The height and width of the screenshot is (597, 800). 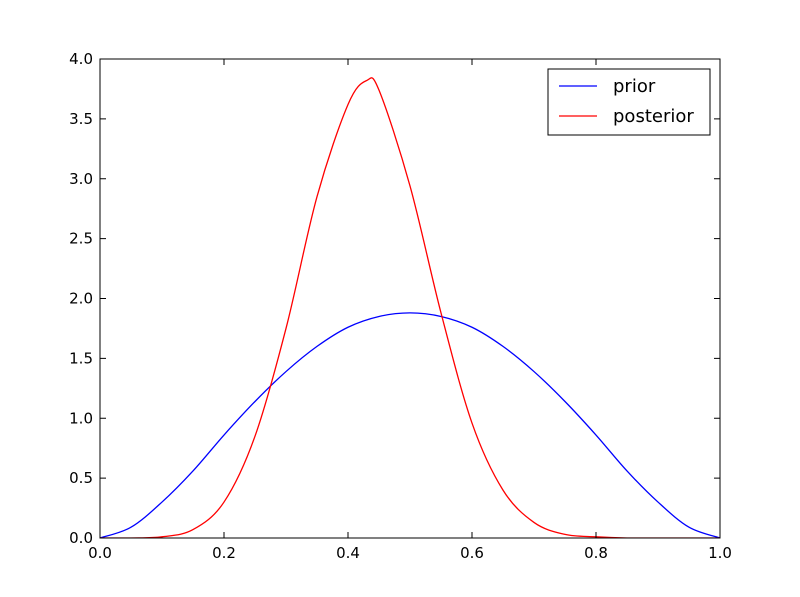 I want to click on x-tick-label: 0.8, so click(x=596, y=553).